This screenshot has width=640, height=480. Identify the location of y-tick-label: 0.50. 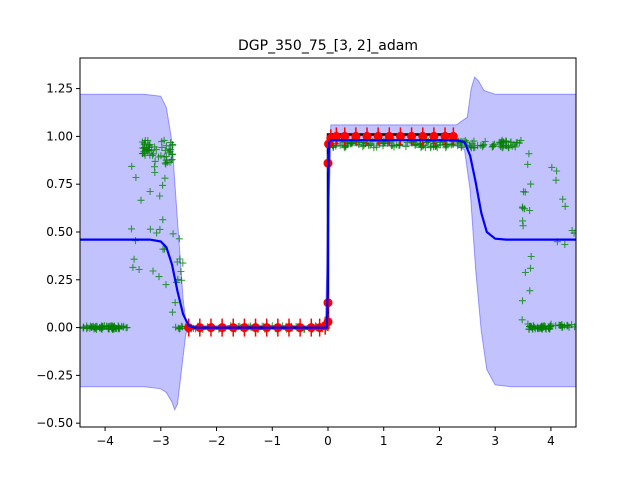
(59, 232).